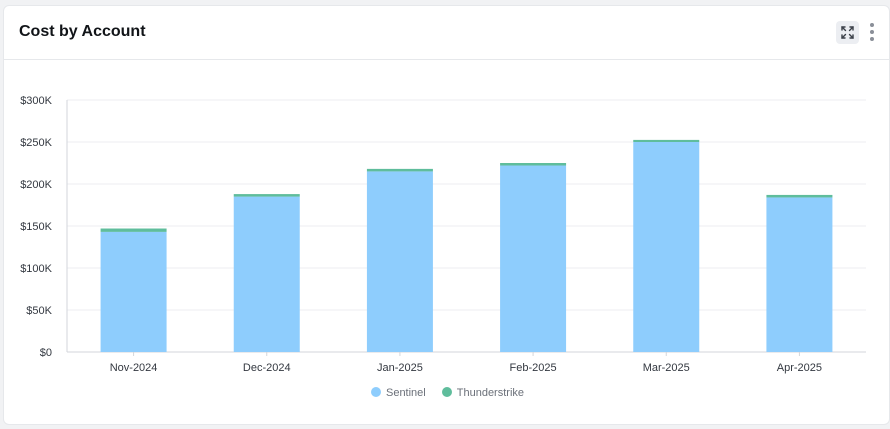  Describe the element at coordinates (799, 196) in the screenshot. I see `bar-thunderstrike-apr-2025` at that location.